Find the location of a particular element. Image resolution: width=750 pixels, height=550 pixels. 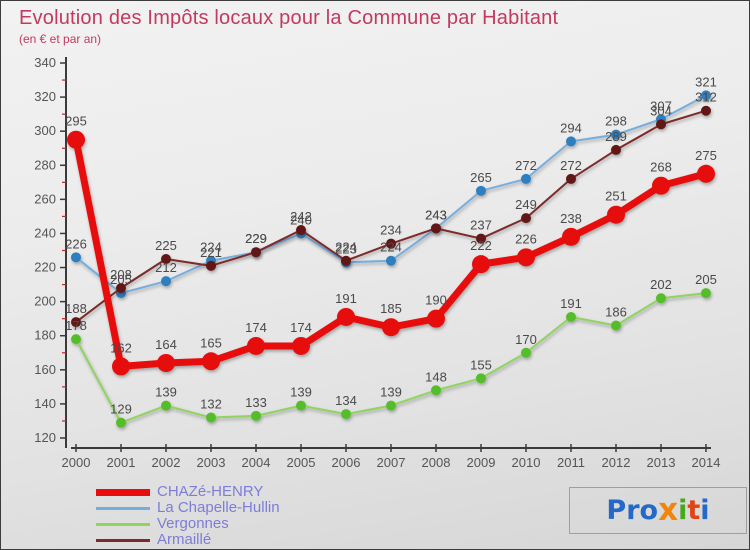

x-tick-label: 2013 is located at coordinates (661, 462).